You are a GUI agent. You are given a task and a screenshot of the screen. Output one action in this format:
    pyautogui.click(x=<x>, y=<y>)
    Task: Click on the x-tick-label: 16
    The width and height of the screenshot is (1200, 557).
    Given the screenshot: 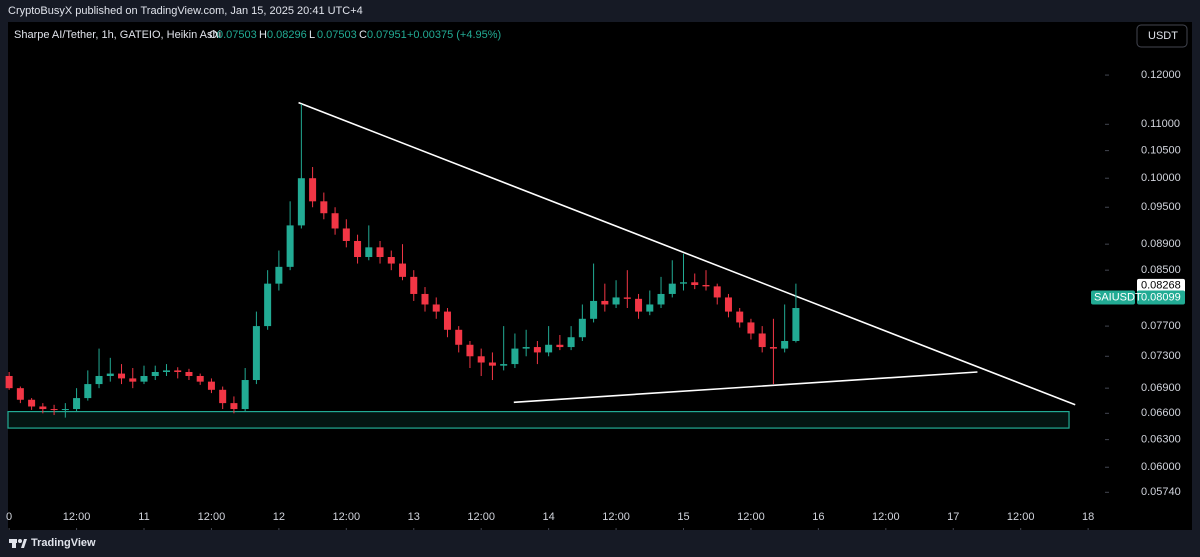 What is the action you would take?
    pyautogui.click(x=818, y=517)
    